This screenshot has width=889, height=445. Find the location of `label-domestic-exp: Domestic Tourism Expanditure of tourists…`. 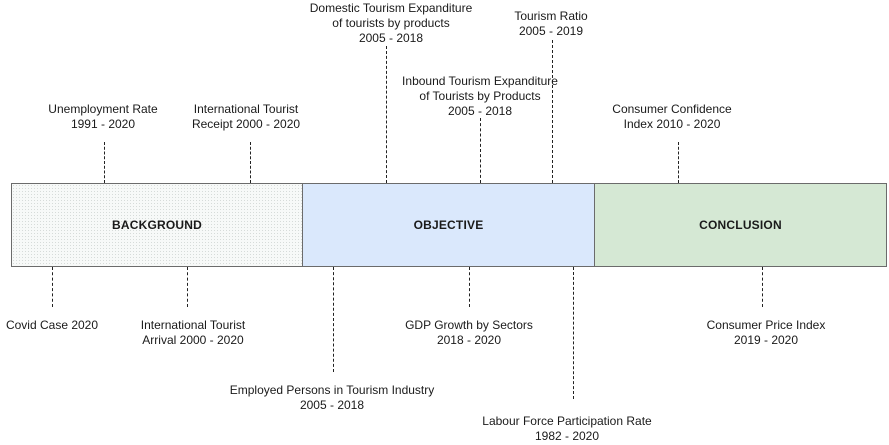

label-domestic-exp: Domestic Tourism Expanditure of tourists… is located at coordinates (391, 23).